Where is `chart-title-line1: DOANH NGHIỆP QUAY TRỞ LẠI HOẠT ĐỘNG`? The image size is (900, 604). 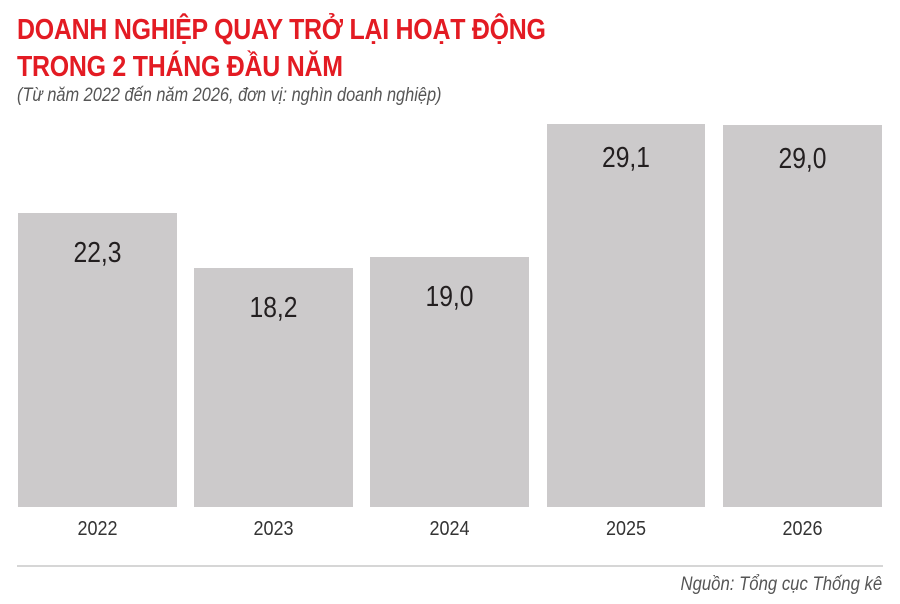 chart-title-line1: DOANH NGHIỆP QUAY TRỞ LẠI HOẠT ĐỘNG is located at coordinates (281, 30).